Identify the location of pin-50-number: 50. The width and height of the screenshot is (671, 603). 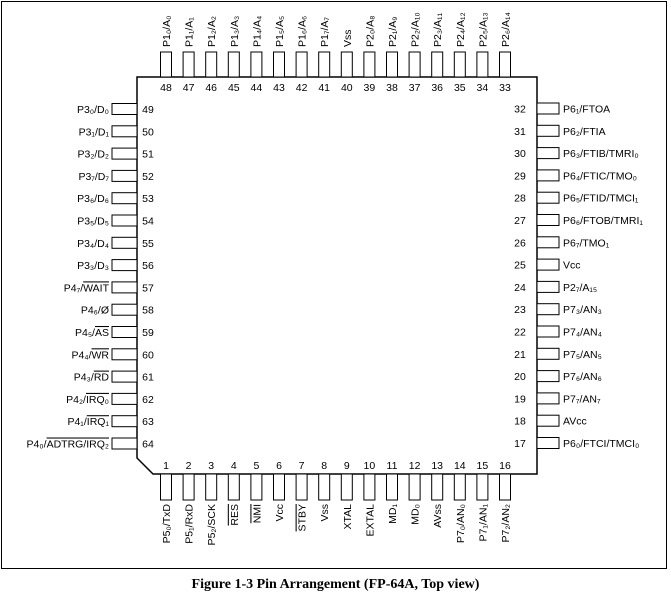
(148, 132).